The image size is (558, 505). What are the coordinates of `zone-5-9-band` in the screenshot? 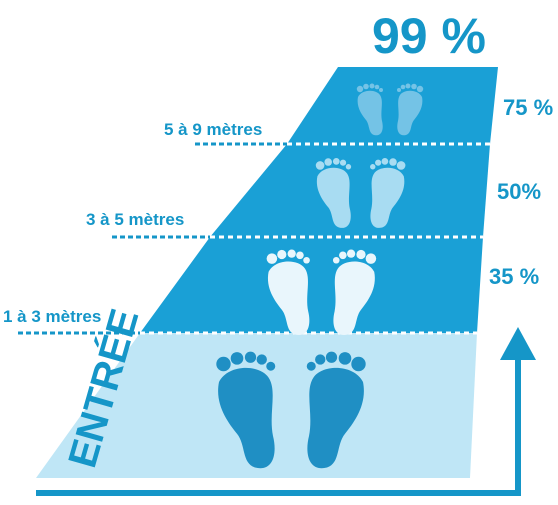 It's located at (392, 105).